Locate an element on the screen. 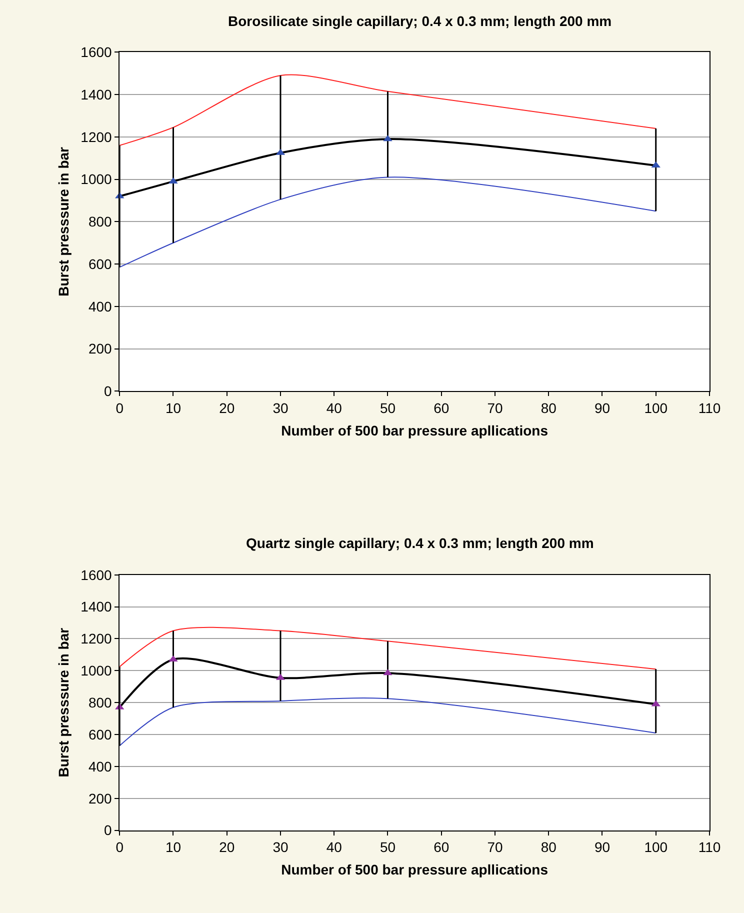  chart-title: Borosilicate single capillary; 0.4 x 0.3 mm; length 200 mm is located at coordinates (420, 21).